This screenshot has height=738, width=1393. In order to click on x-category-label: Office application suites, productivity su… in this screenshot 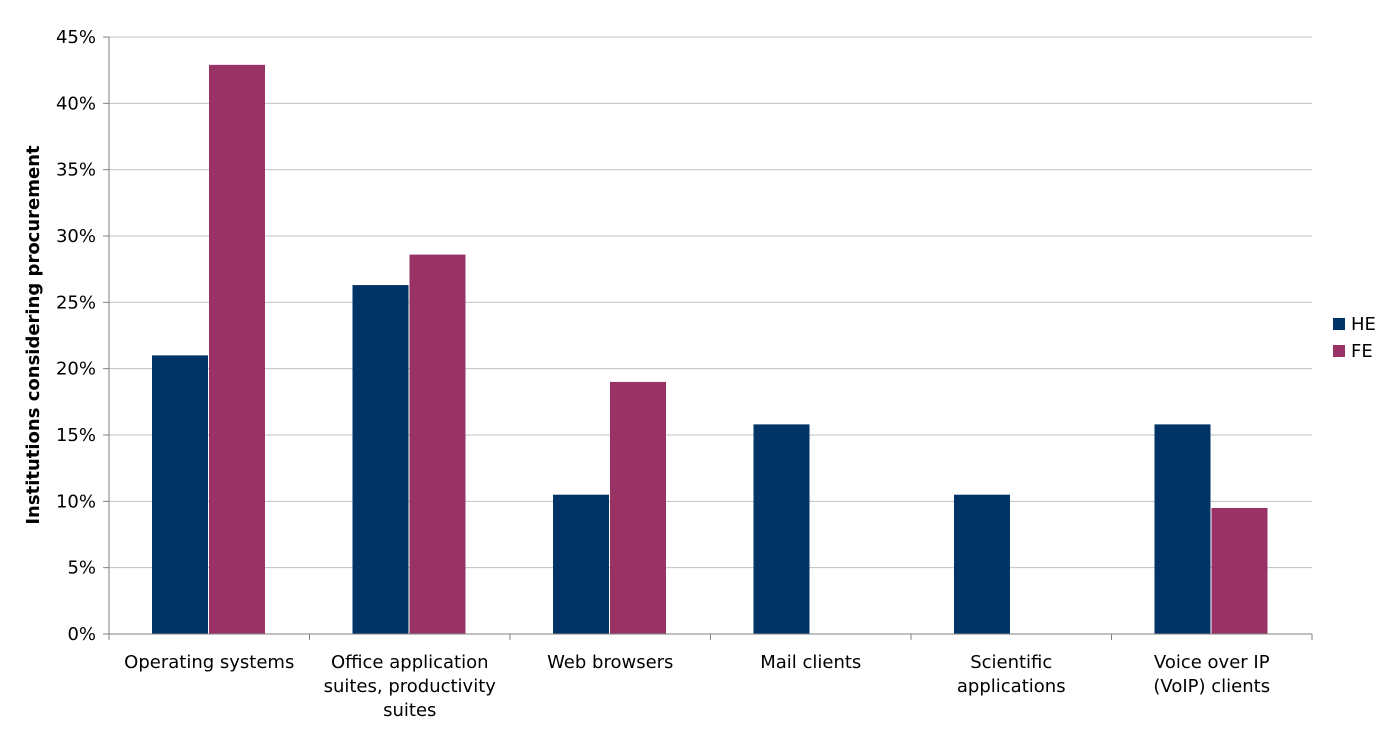, I will do `click(410, 686)`.